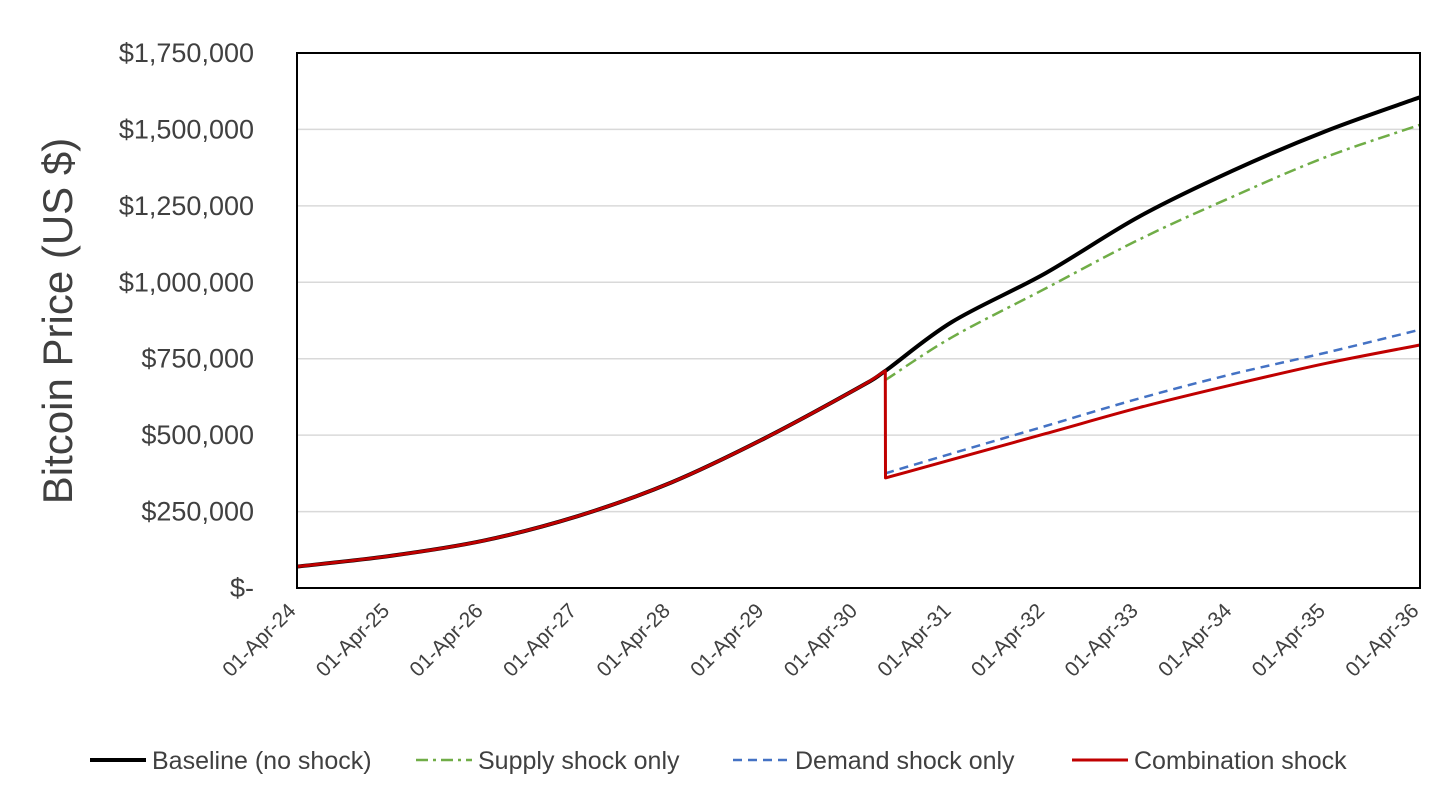  Describe the element at coordinates (262, 761) in the screenshot. I see `legend-label: Baseline (no shock)` at that location.